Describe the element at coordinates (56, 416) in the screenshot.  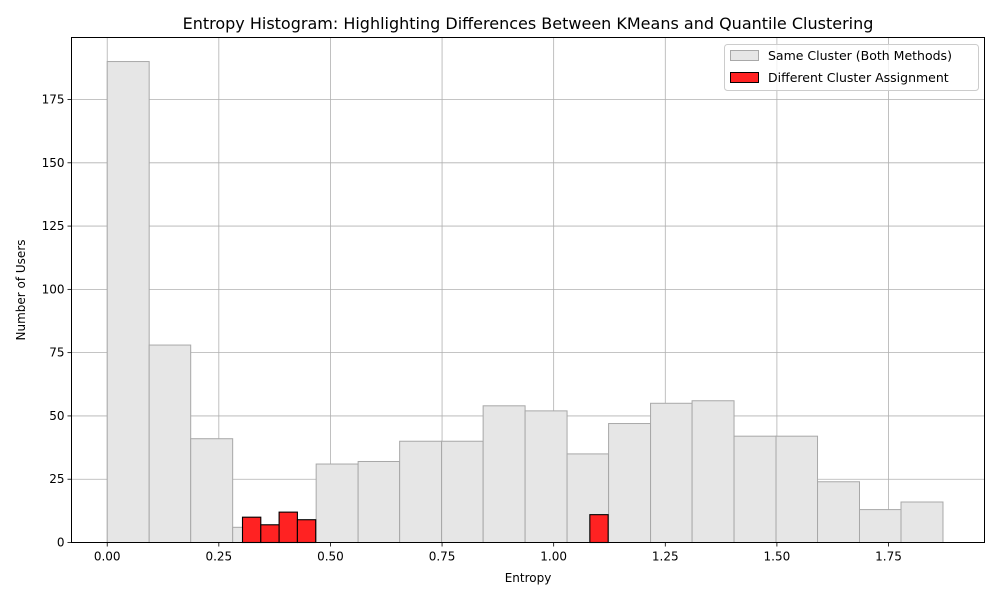
I see `y-tick-label: 50` at that location.